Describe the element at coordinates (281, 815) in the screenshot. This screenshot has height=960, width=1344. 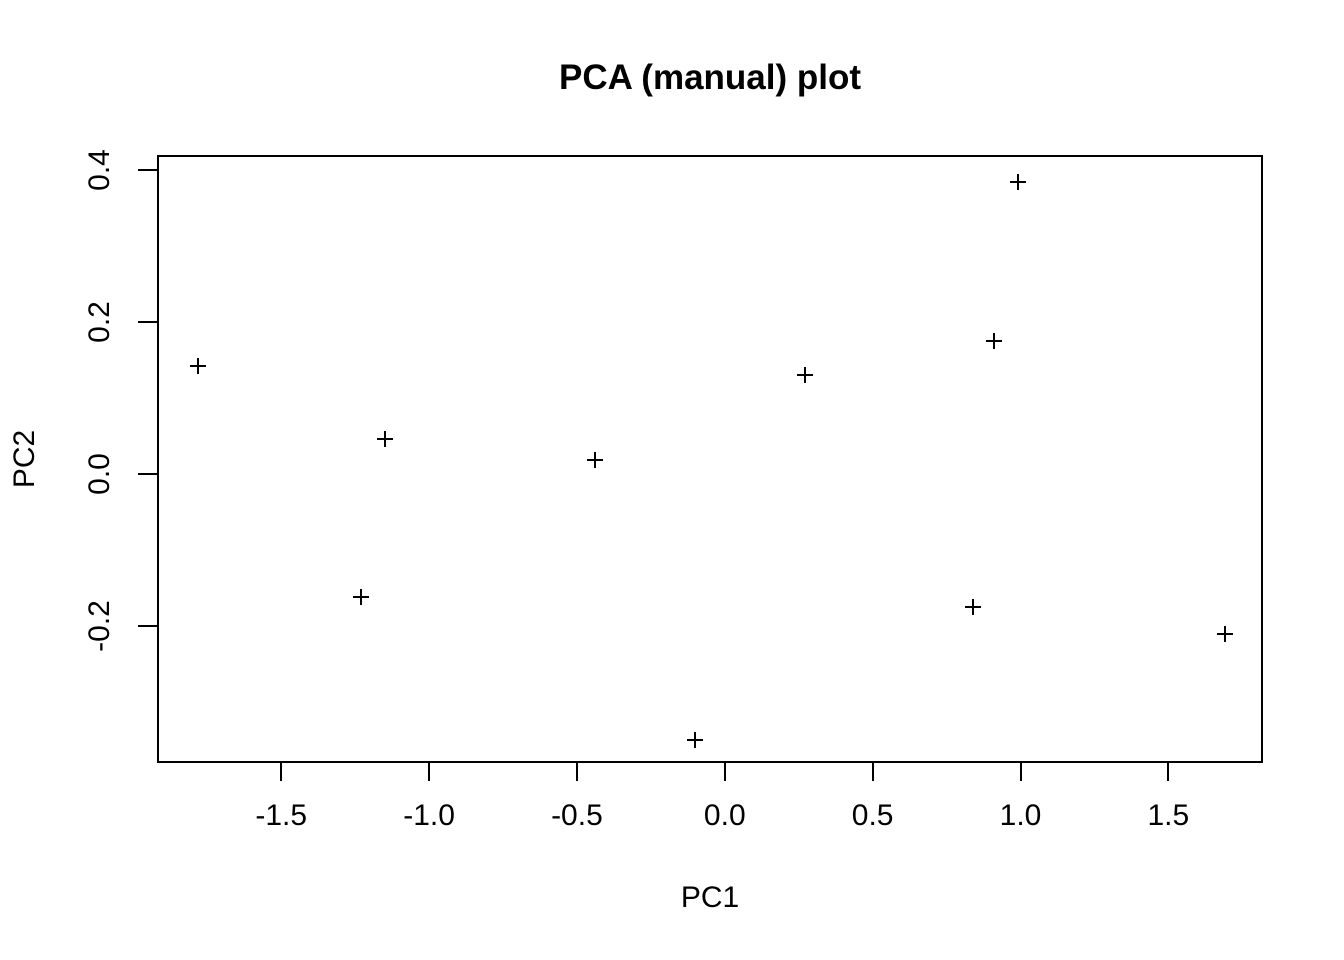
I see `x-axis-tick-label: -1.5` at that location.